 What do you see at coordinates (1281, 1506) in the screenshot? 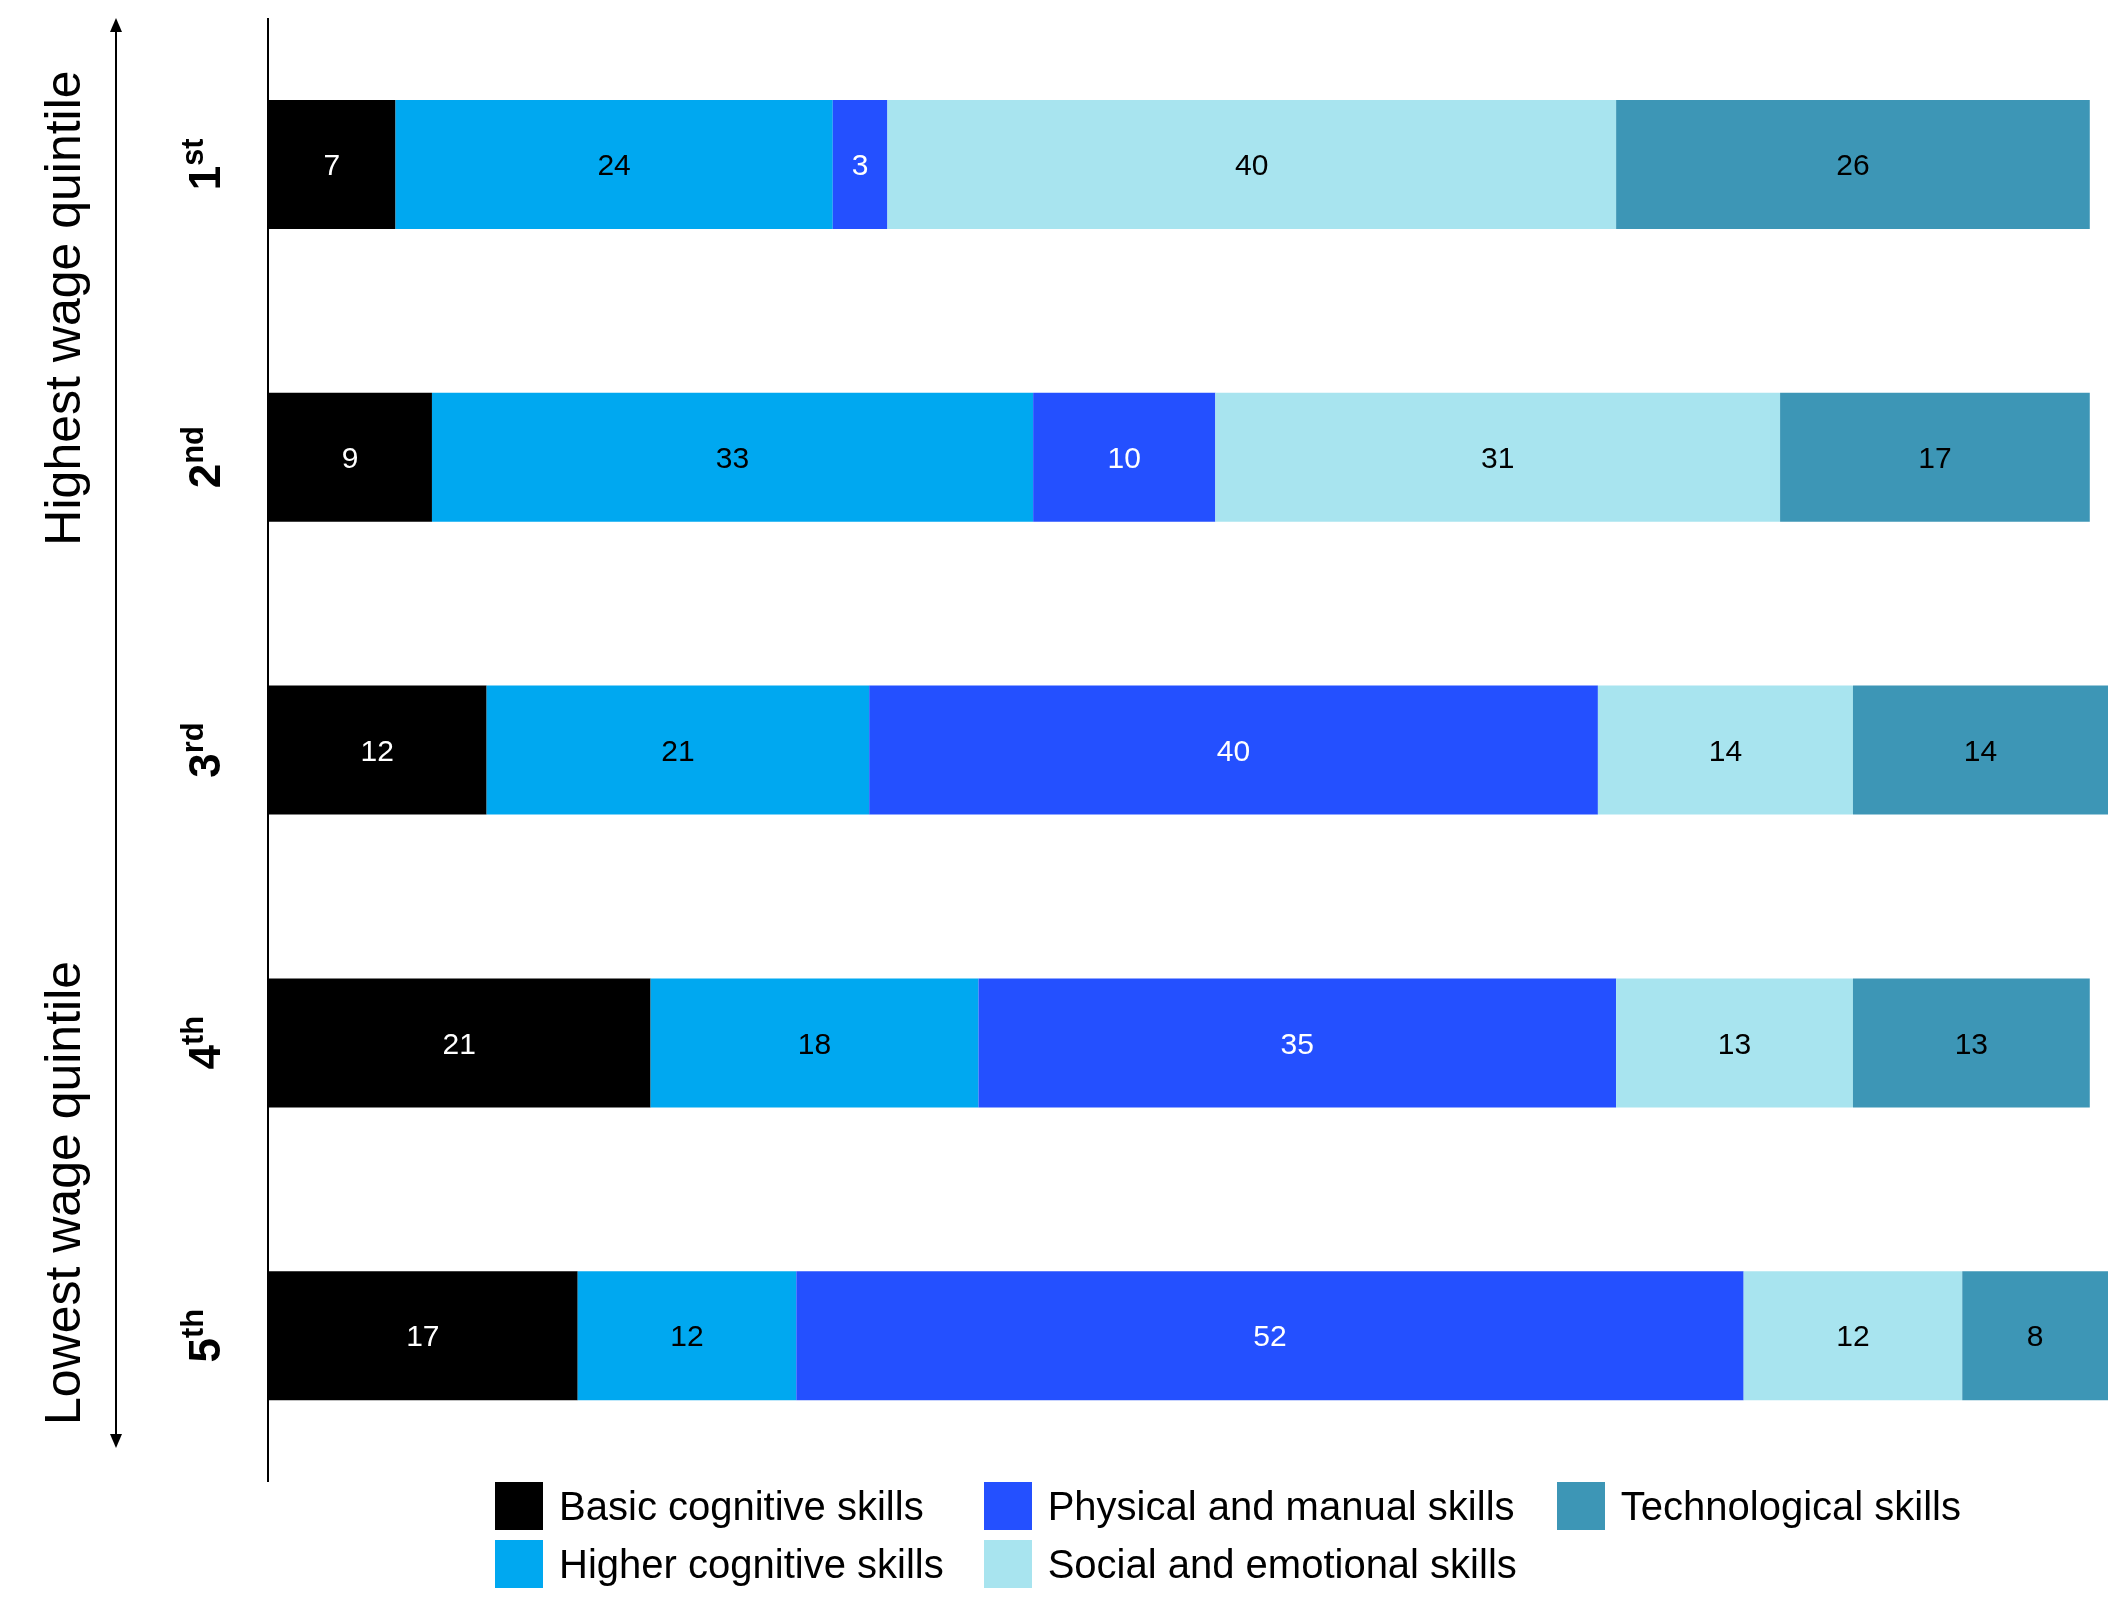
I see `legend-label: Physical and manual skills` at bounding box center [1281, 1506].